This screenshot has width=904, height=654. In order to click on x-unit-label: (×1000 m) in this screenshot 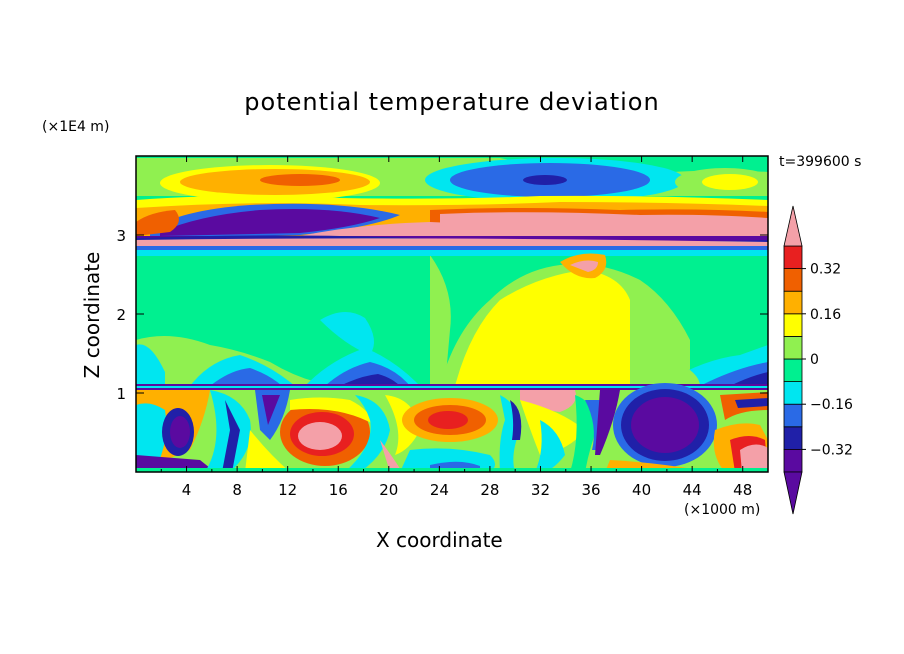, I will do `click(722, 510)`.